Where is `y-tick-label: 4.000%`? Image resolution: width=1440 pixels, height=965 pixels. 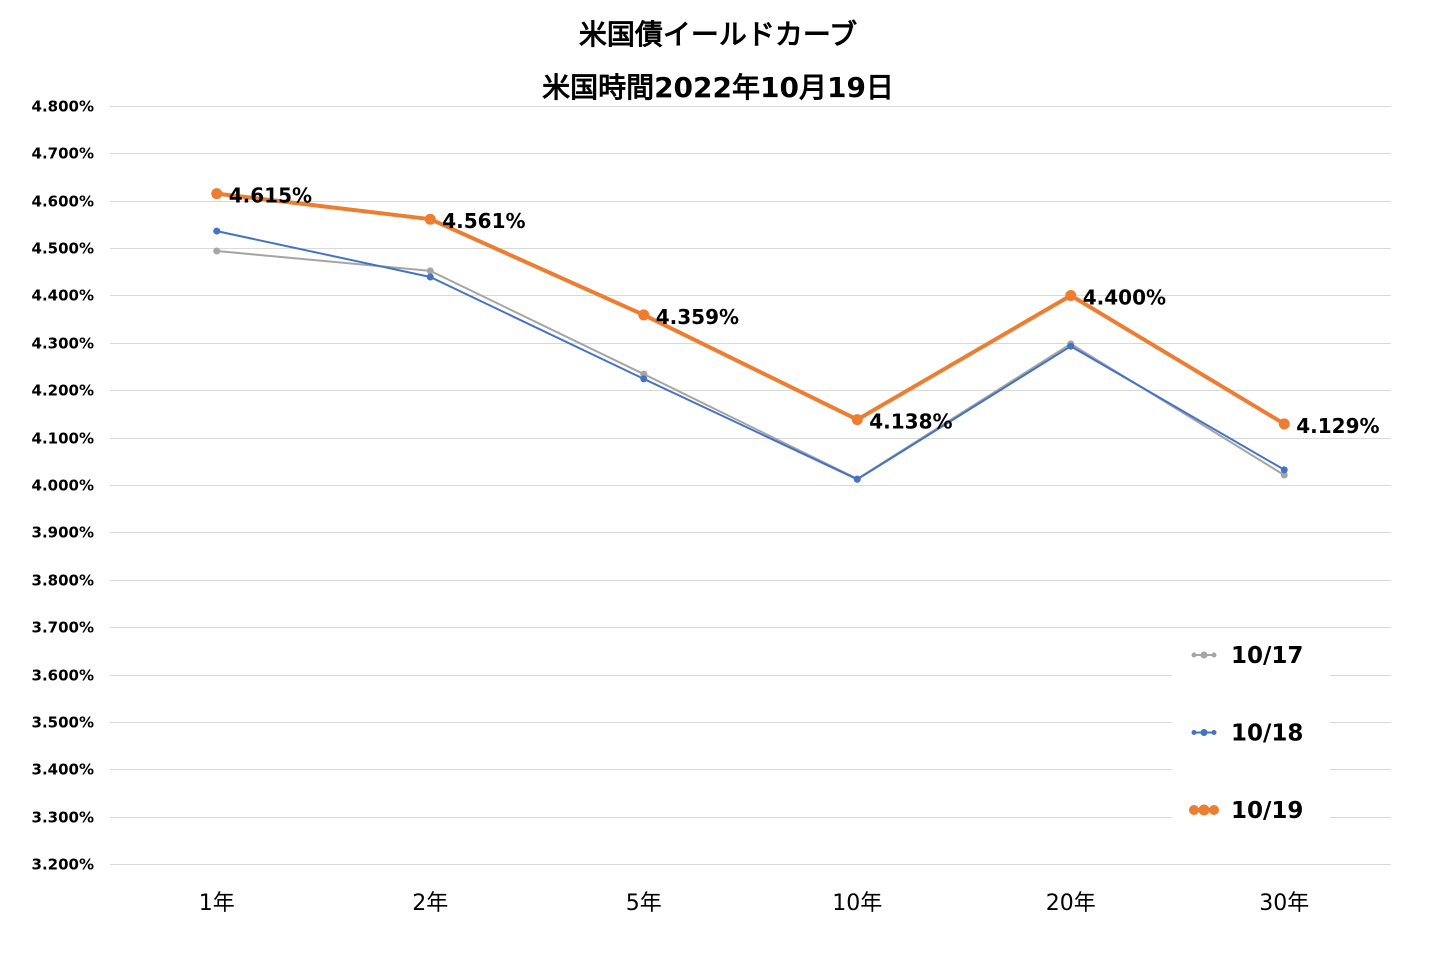 y-tick-label: 4.000% is located at coordinates (63, 486).